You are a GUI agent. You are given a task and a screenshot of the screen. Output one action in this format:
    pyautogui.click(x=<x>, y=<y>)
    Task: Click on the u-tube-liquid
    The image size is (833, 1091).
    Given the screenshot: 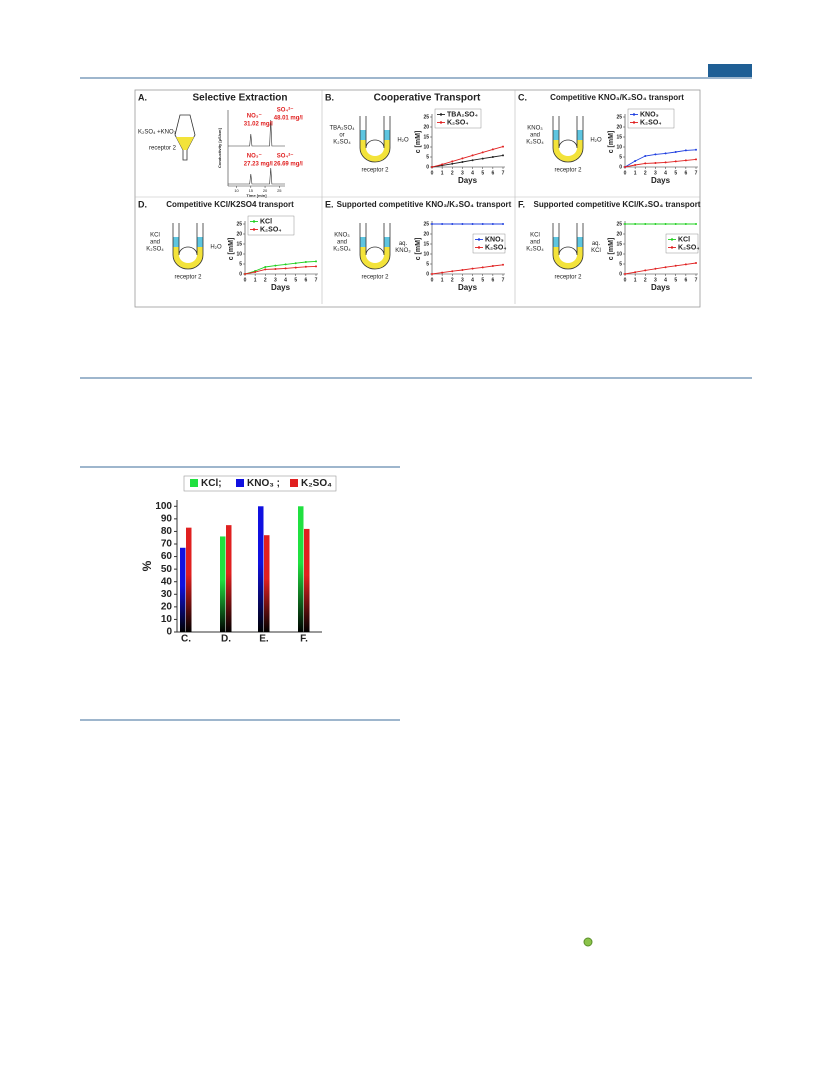 What is the action you would take?
    pyautogui.click(x=375, y=151)
    